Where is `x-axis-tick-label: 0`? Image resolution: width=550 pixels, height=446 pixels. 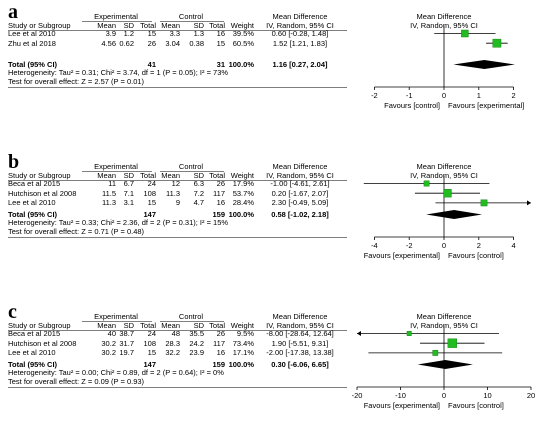 x-axis-tick-label: 0 is located at coordinates (444, 395).